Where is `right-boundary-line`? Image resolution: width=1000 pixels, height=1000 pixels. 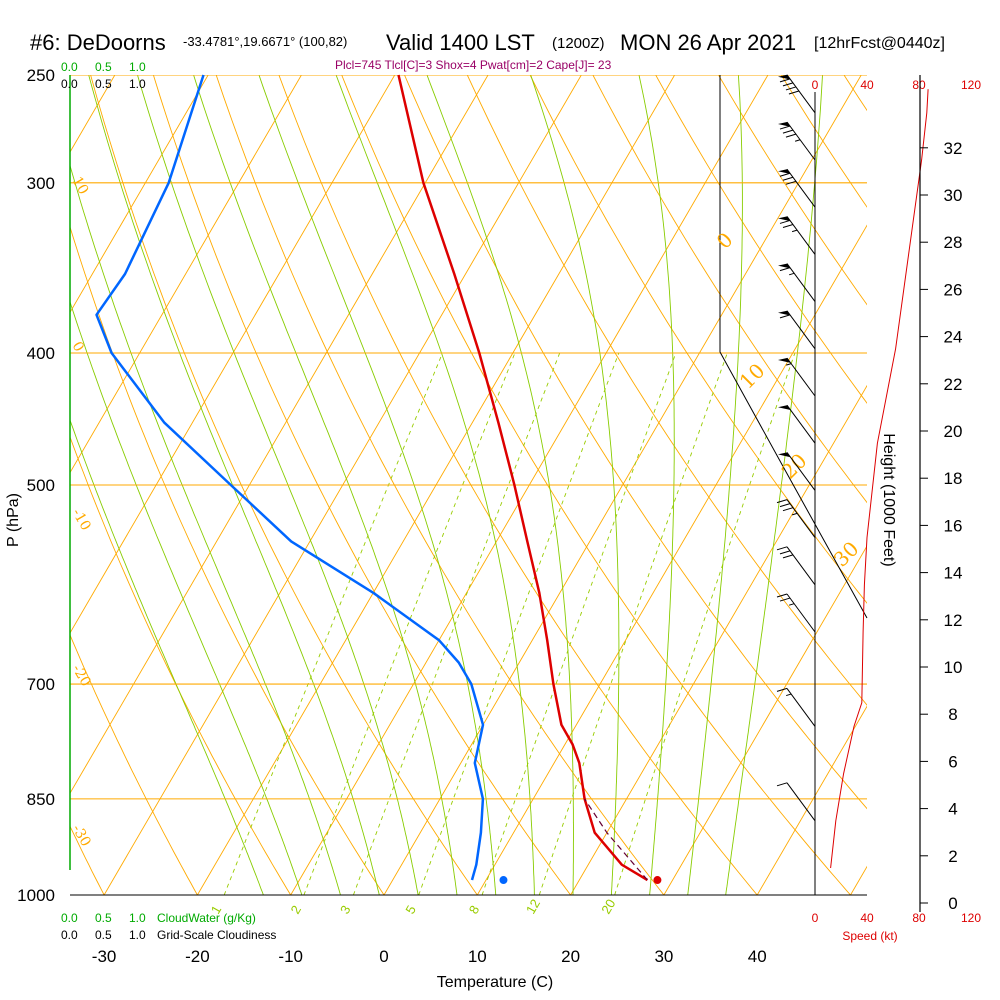 right-boundary-line is located at coordinates (793, 347).